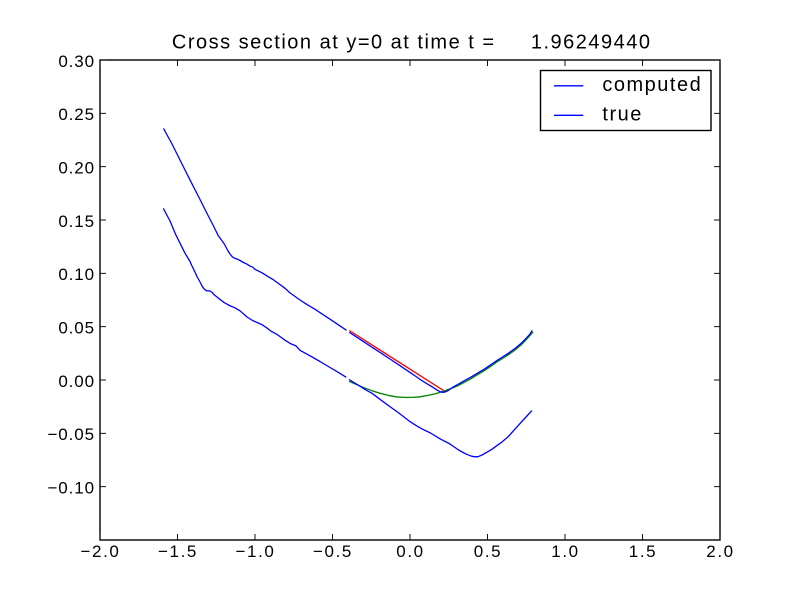 Image resolution: width=800 pixels, height=600 pixels. Describe the element at coordinates (76, 328) in the screenshot. I see `svg-text: 0.05` at that location.